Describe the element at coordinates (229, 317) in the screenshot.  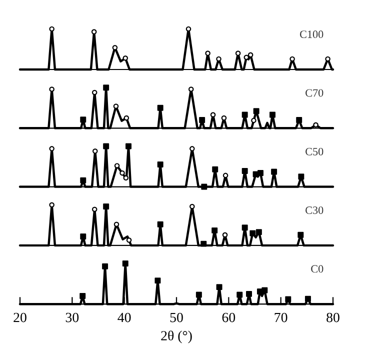
I see `x-tick-label: 60` at that location.